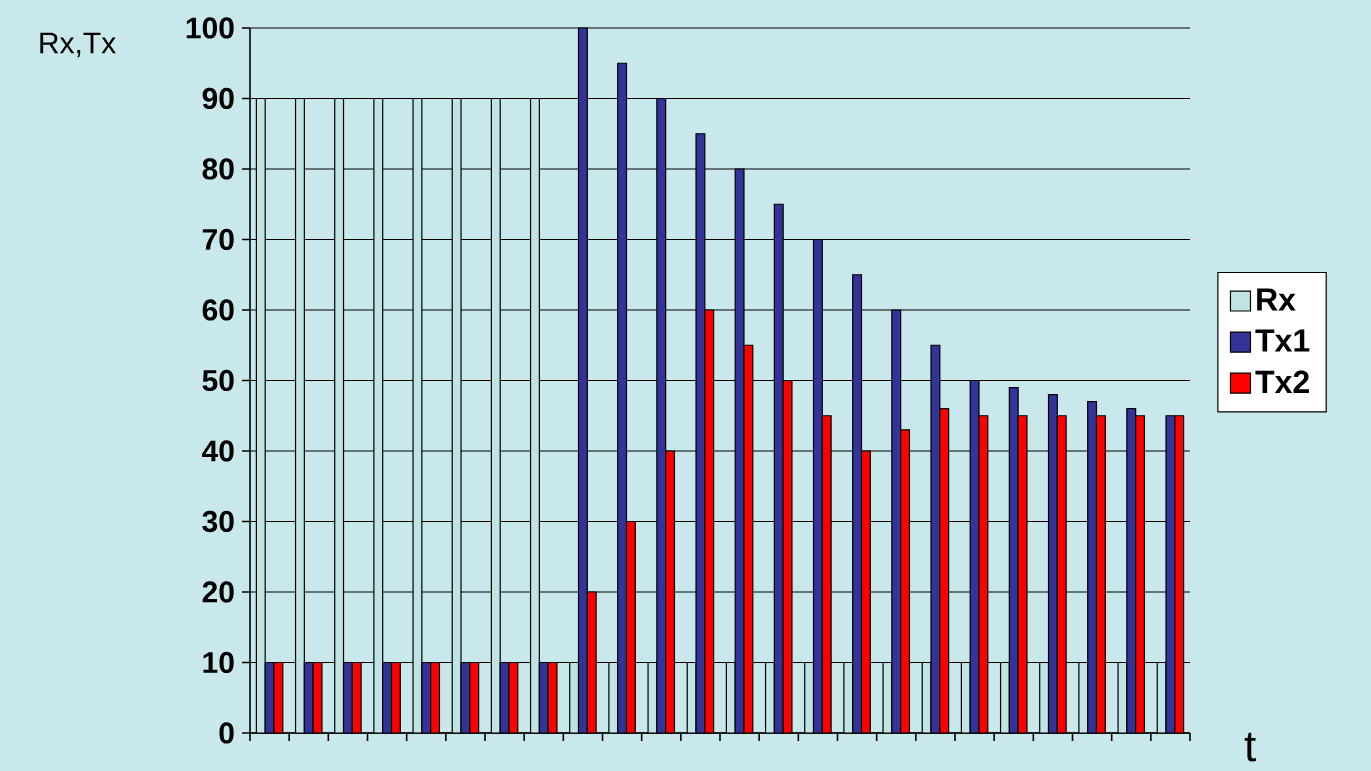 Image resolution: width=1371 pixels, height=771 pixels. Describe the element at coordinates (78, 45) in the screenshot. I see `y-axis-title: Rx,Tx` at that location.